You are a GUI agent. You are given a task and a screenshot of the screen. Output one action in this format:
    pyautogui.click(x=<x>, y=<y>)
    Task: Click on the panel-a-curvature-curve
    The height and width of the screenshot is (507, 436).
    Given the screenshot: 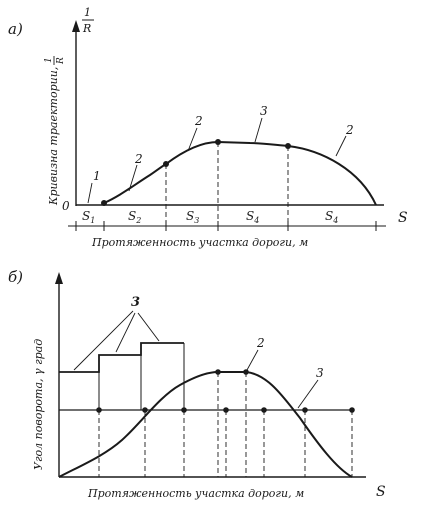 What is the action you would take?
    pyautogui.click(x=240, y=173)
    